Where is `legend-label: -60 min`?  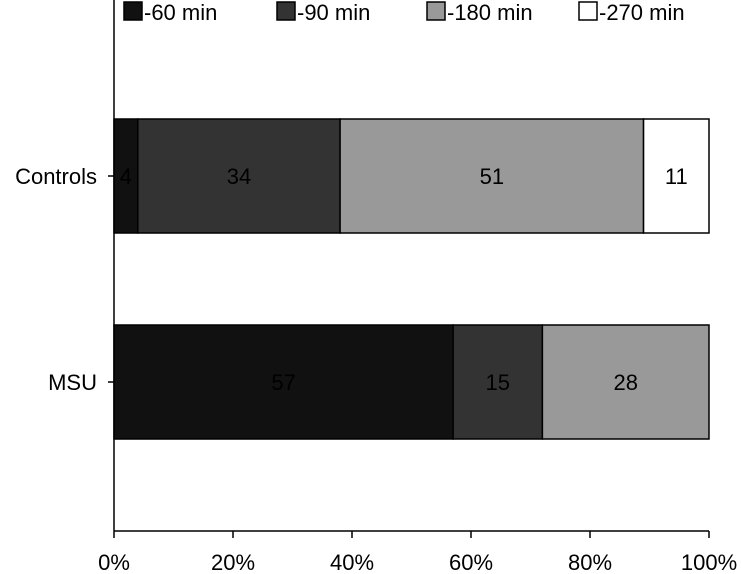 legend-label: -60 min is located at coordinates (180, 12).